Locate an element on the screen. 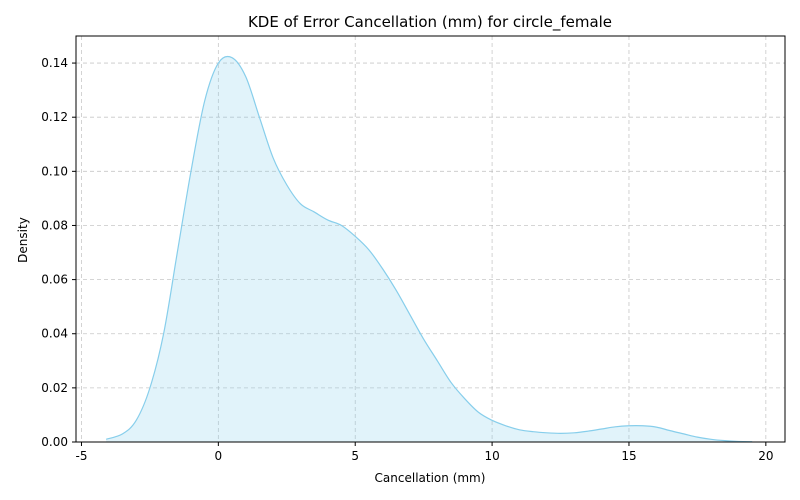  y-tick-label: 0.08 is located at coordinates (54, 225).